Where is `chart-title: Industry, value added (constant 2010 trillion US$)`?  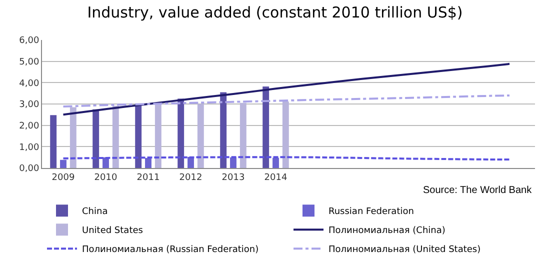 chart-title: Industry, value added (constant 2010 trillion US$) is located at coordinates (275, 12).